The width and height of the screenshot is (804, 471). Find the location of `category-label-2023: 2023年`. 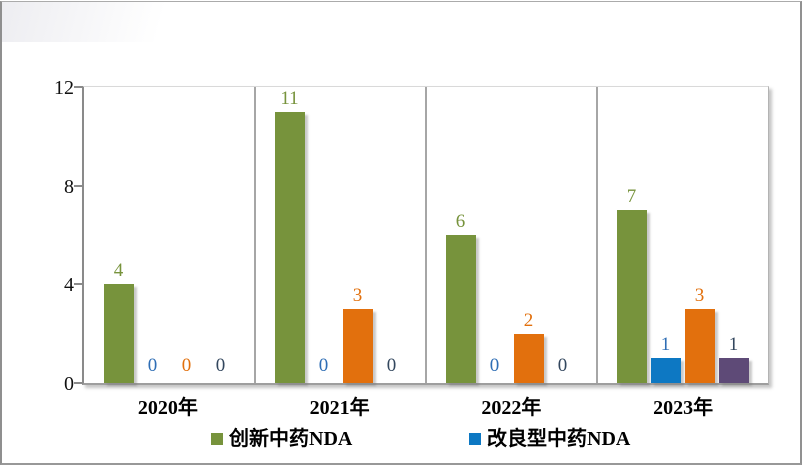

category-label-2023: 2023年 is located at coordinates (683, 408).